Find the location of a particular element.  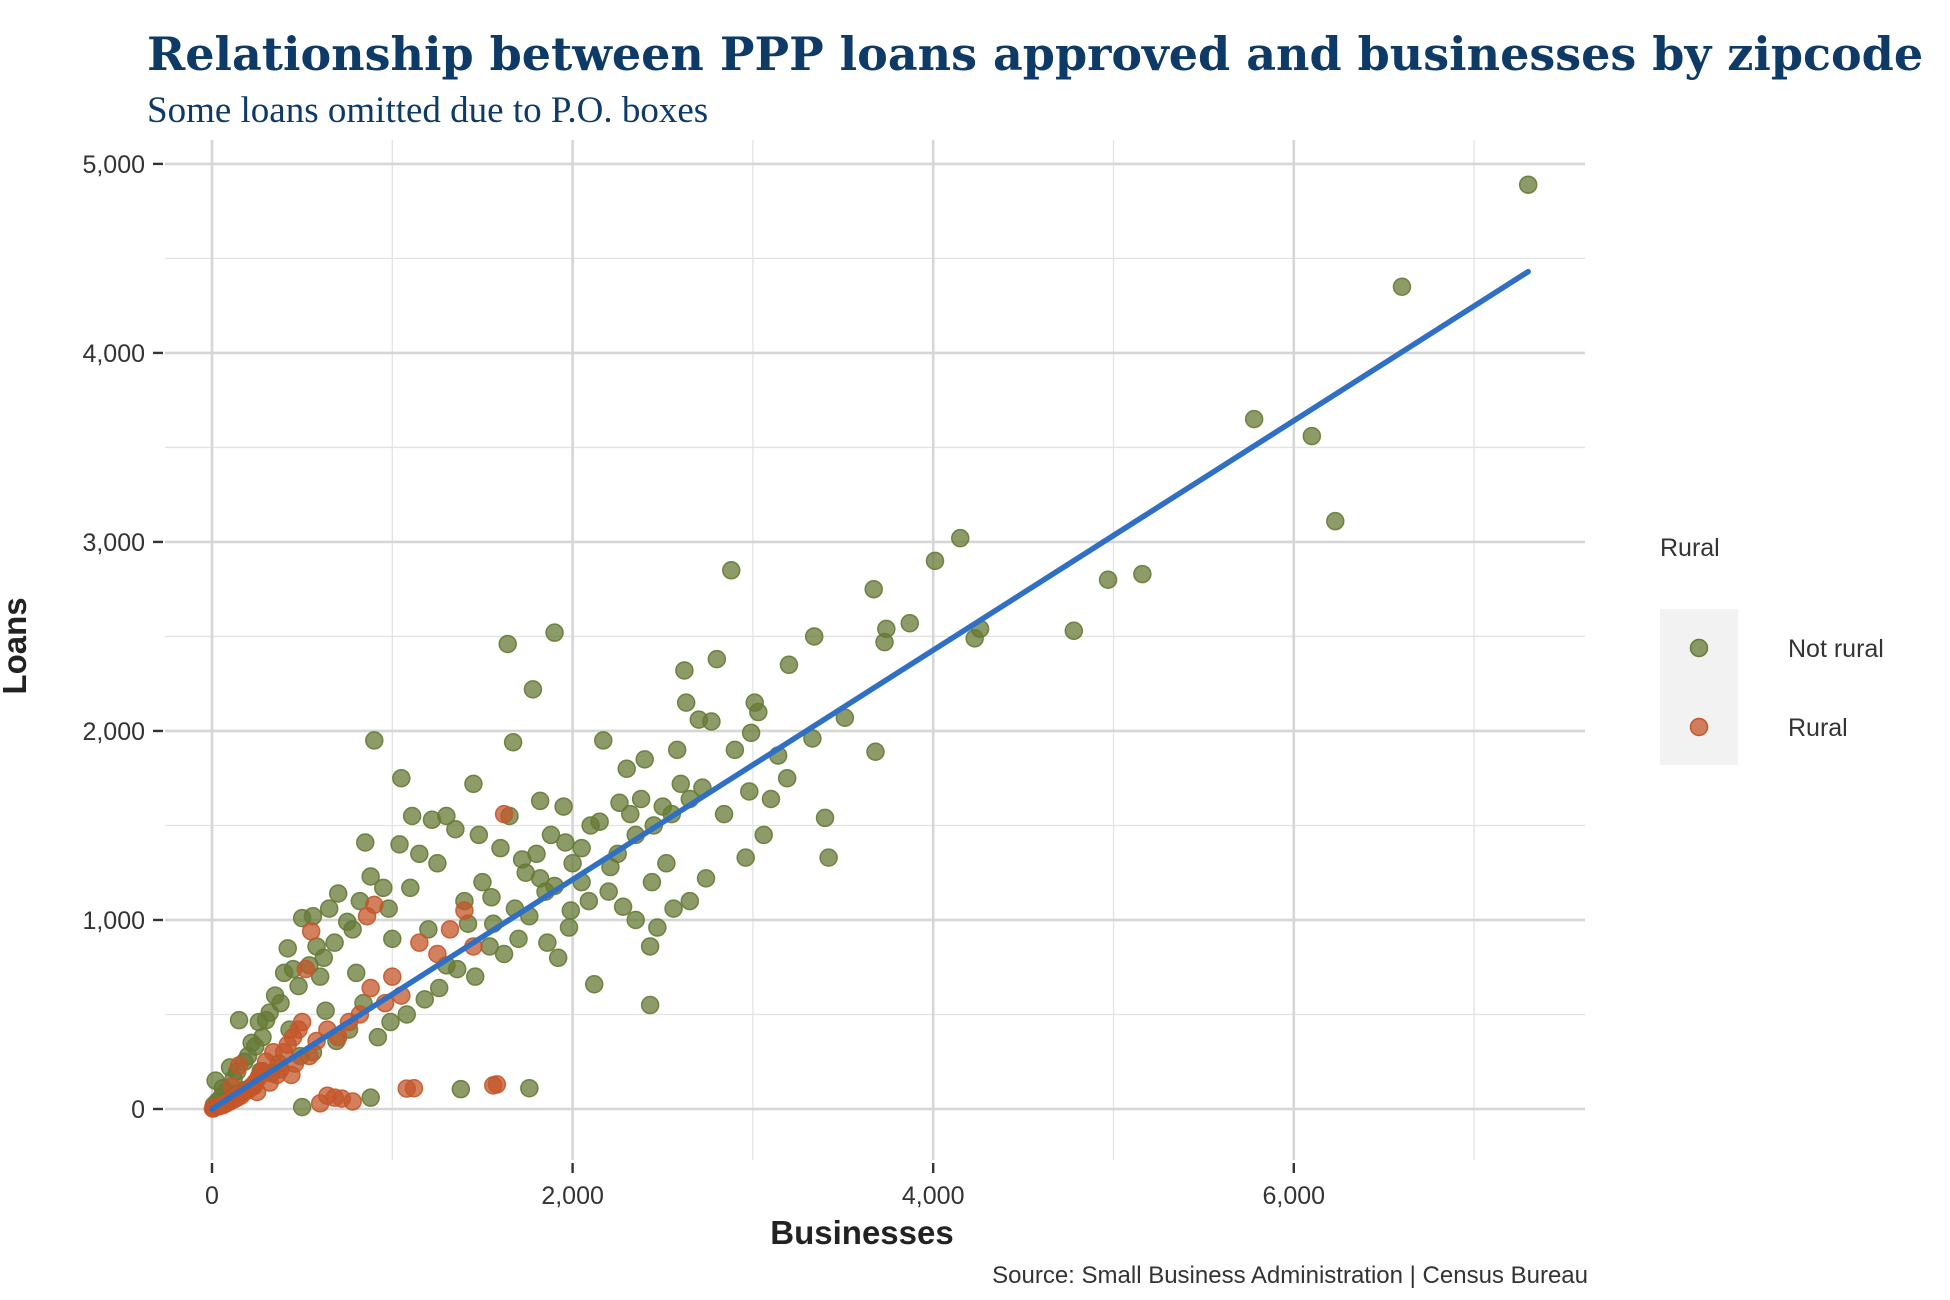

legend-key-background is located at coordinates (1699, 687).